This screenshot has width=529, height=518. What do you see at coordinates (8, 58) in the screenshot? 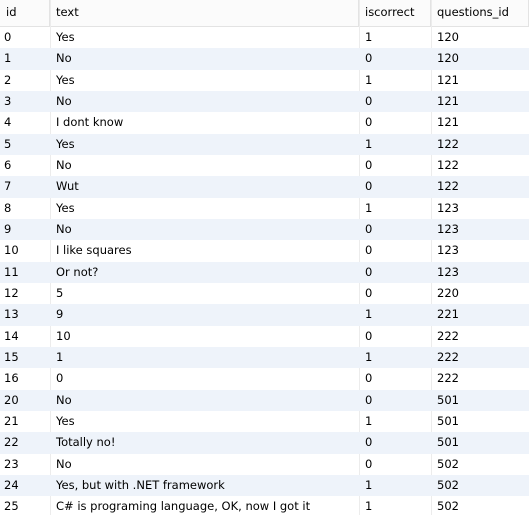
I see `cell-id: 1` at bounding box center [8, 58].